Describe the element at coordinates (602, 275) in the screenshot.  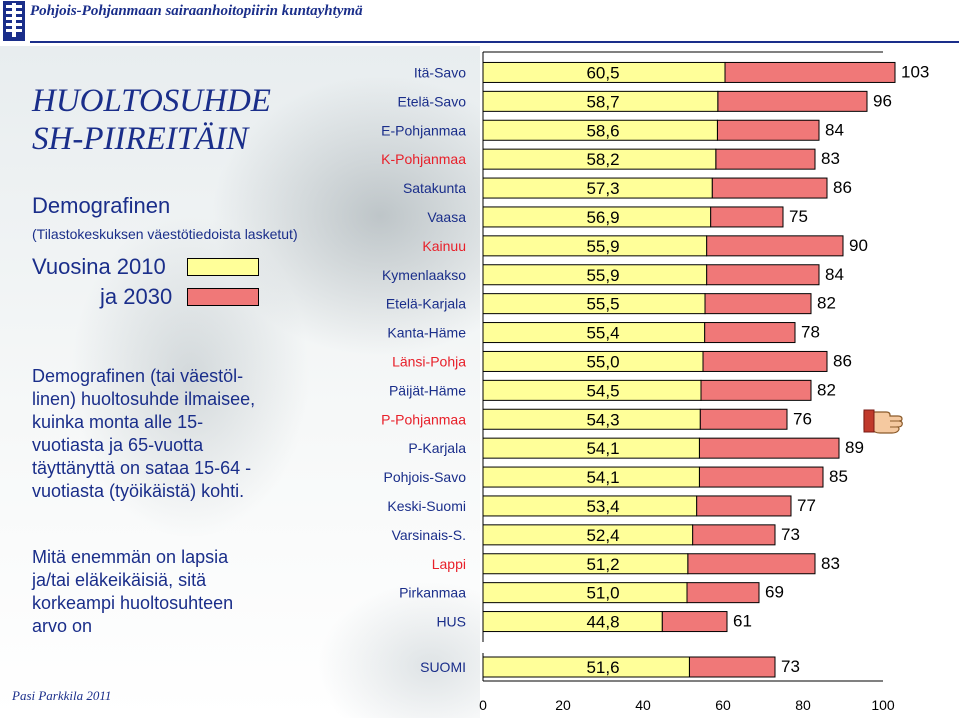
I see `data-label-2010: 55,9` at that location.